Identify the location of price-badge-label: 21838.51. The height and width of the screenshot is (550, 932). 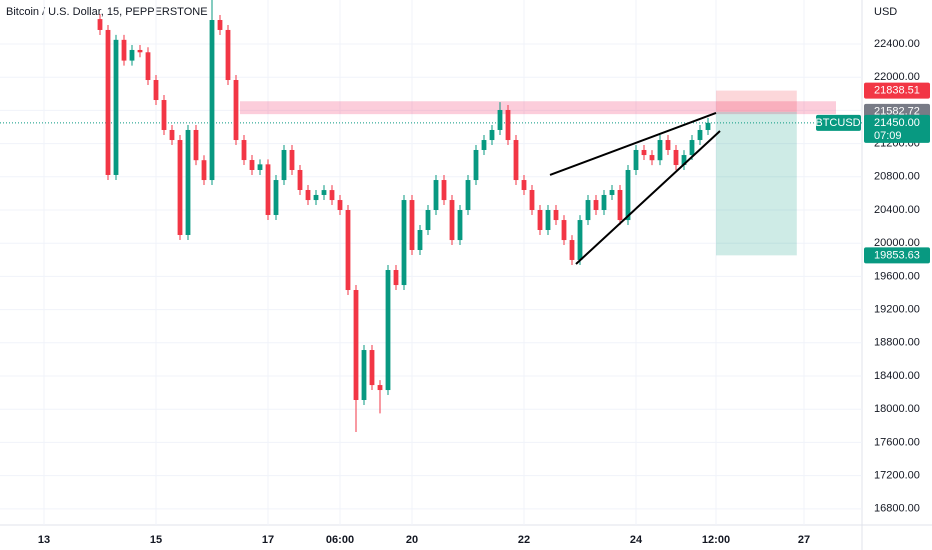
(897, 91).